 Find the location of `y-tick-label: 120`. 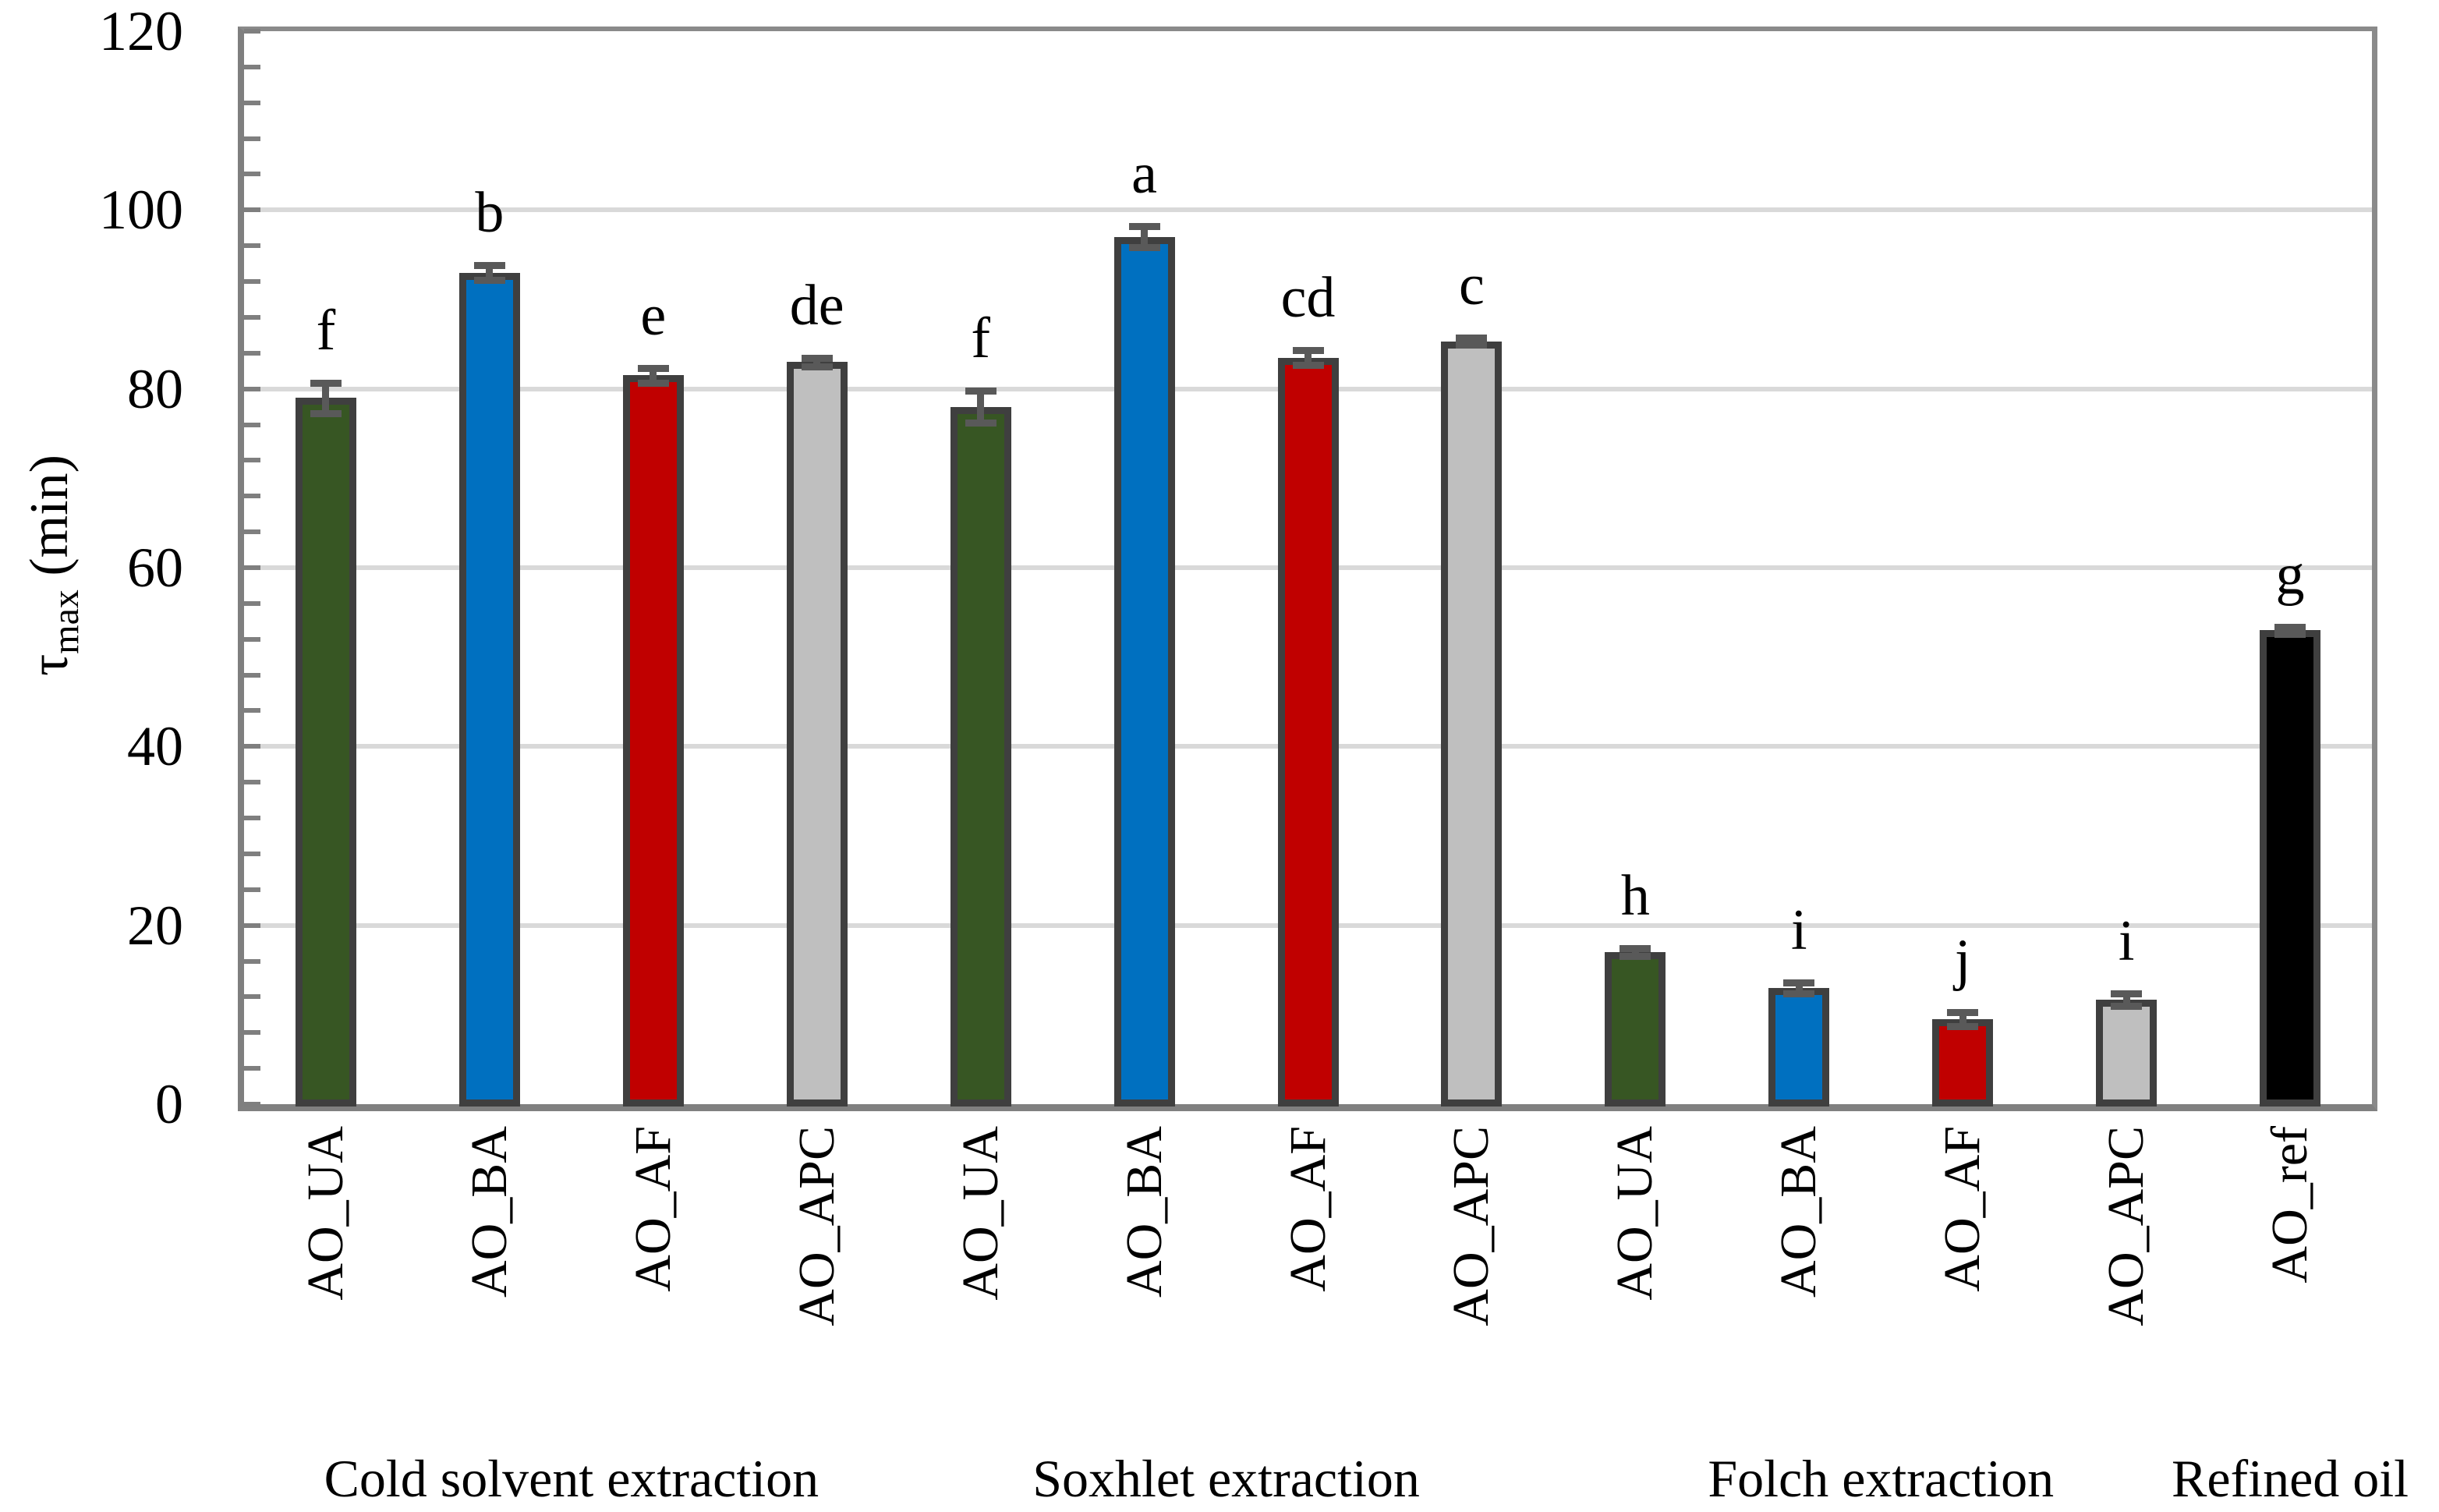

y-tick-label: 120 is located at coordinates (141, 31).